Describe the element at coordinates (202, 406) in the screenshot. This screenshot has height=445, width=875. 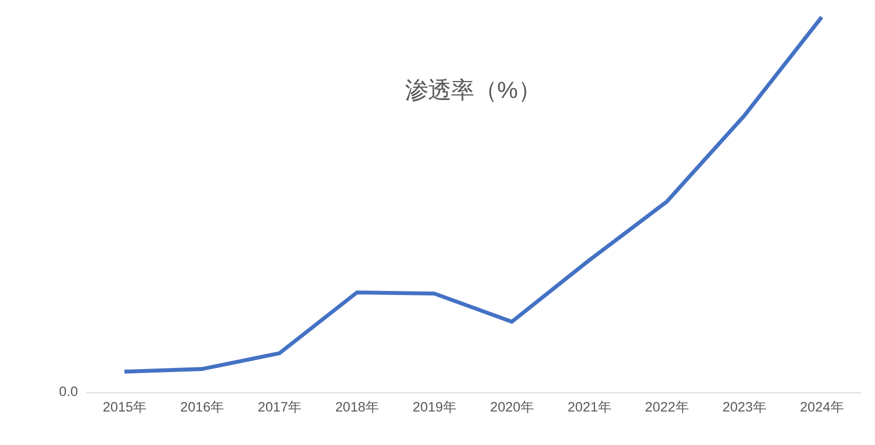
I see `x-tick-label: 2016年` at that location.